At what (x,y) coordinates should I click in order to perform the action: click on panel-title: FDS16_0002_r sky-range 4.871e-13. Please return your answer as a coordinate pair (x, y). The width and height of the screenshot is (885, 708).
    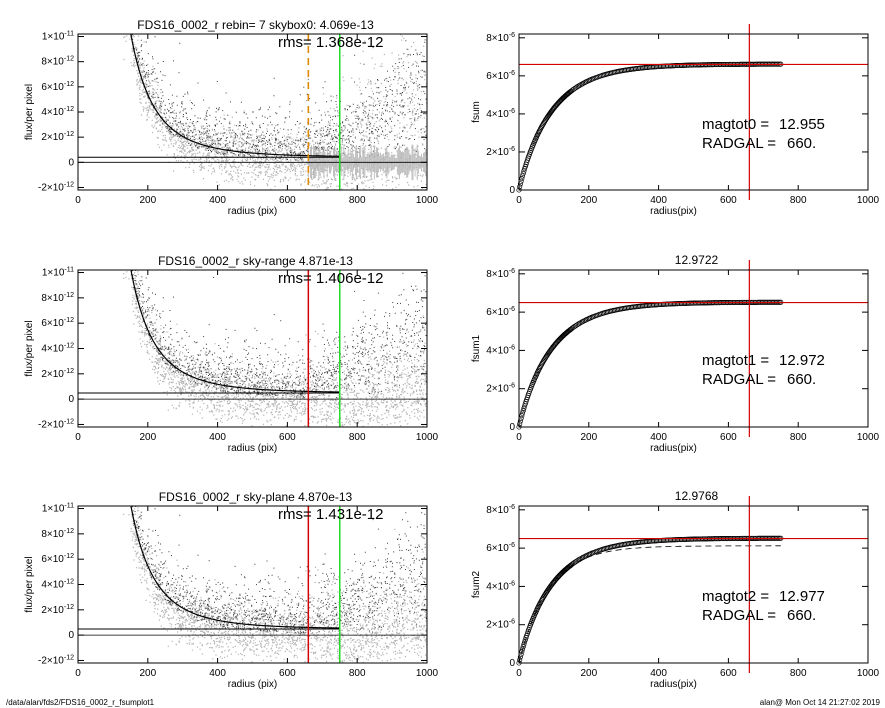
    Looking at the image, I should click on (255, 261).